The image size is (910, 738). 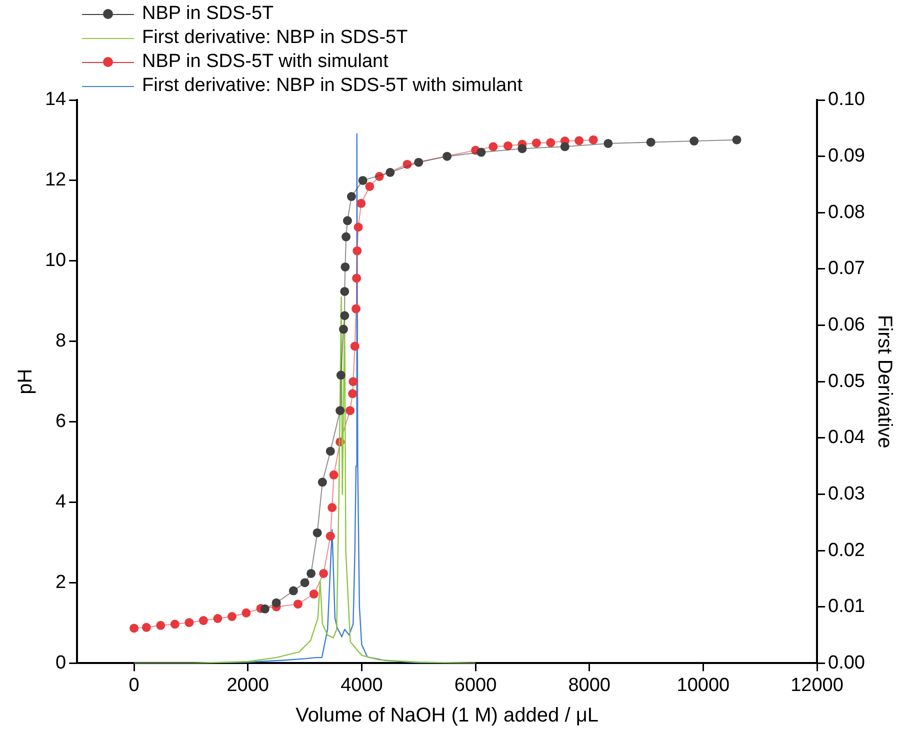 I want to click on y2-tick-label: 0.06, so click(x=847, y=325).